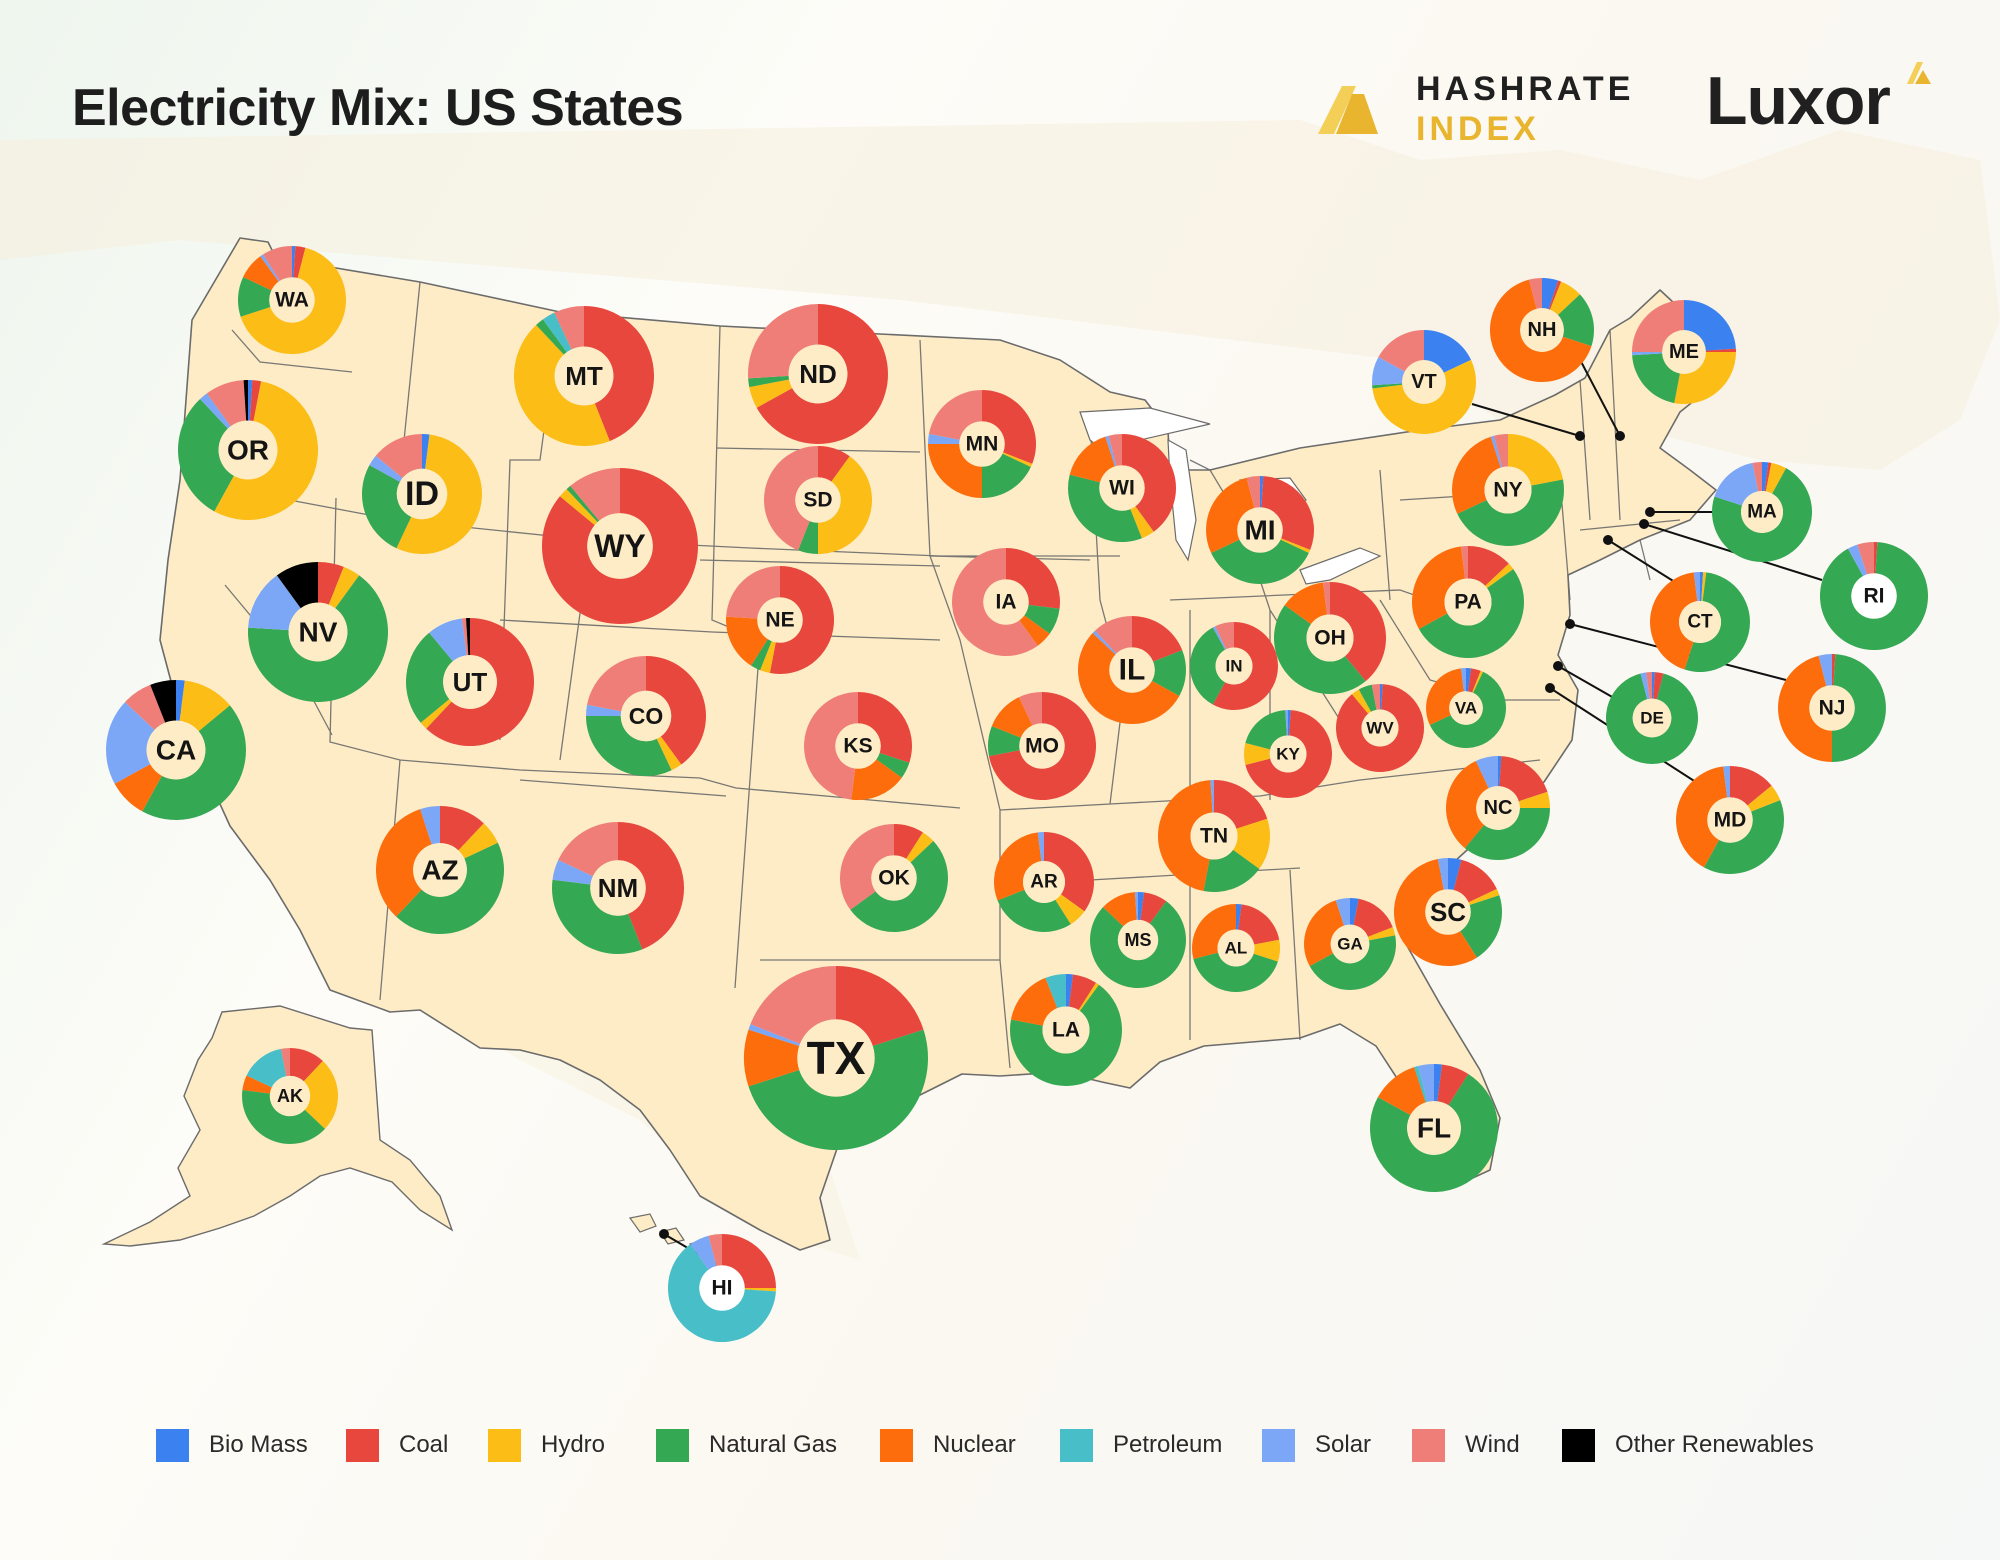  What do you see at coordinates (1326, 598) in the screenshot?
I see `slice-oh-wind` at bounding box center [1326, 598].